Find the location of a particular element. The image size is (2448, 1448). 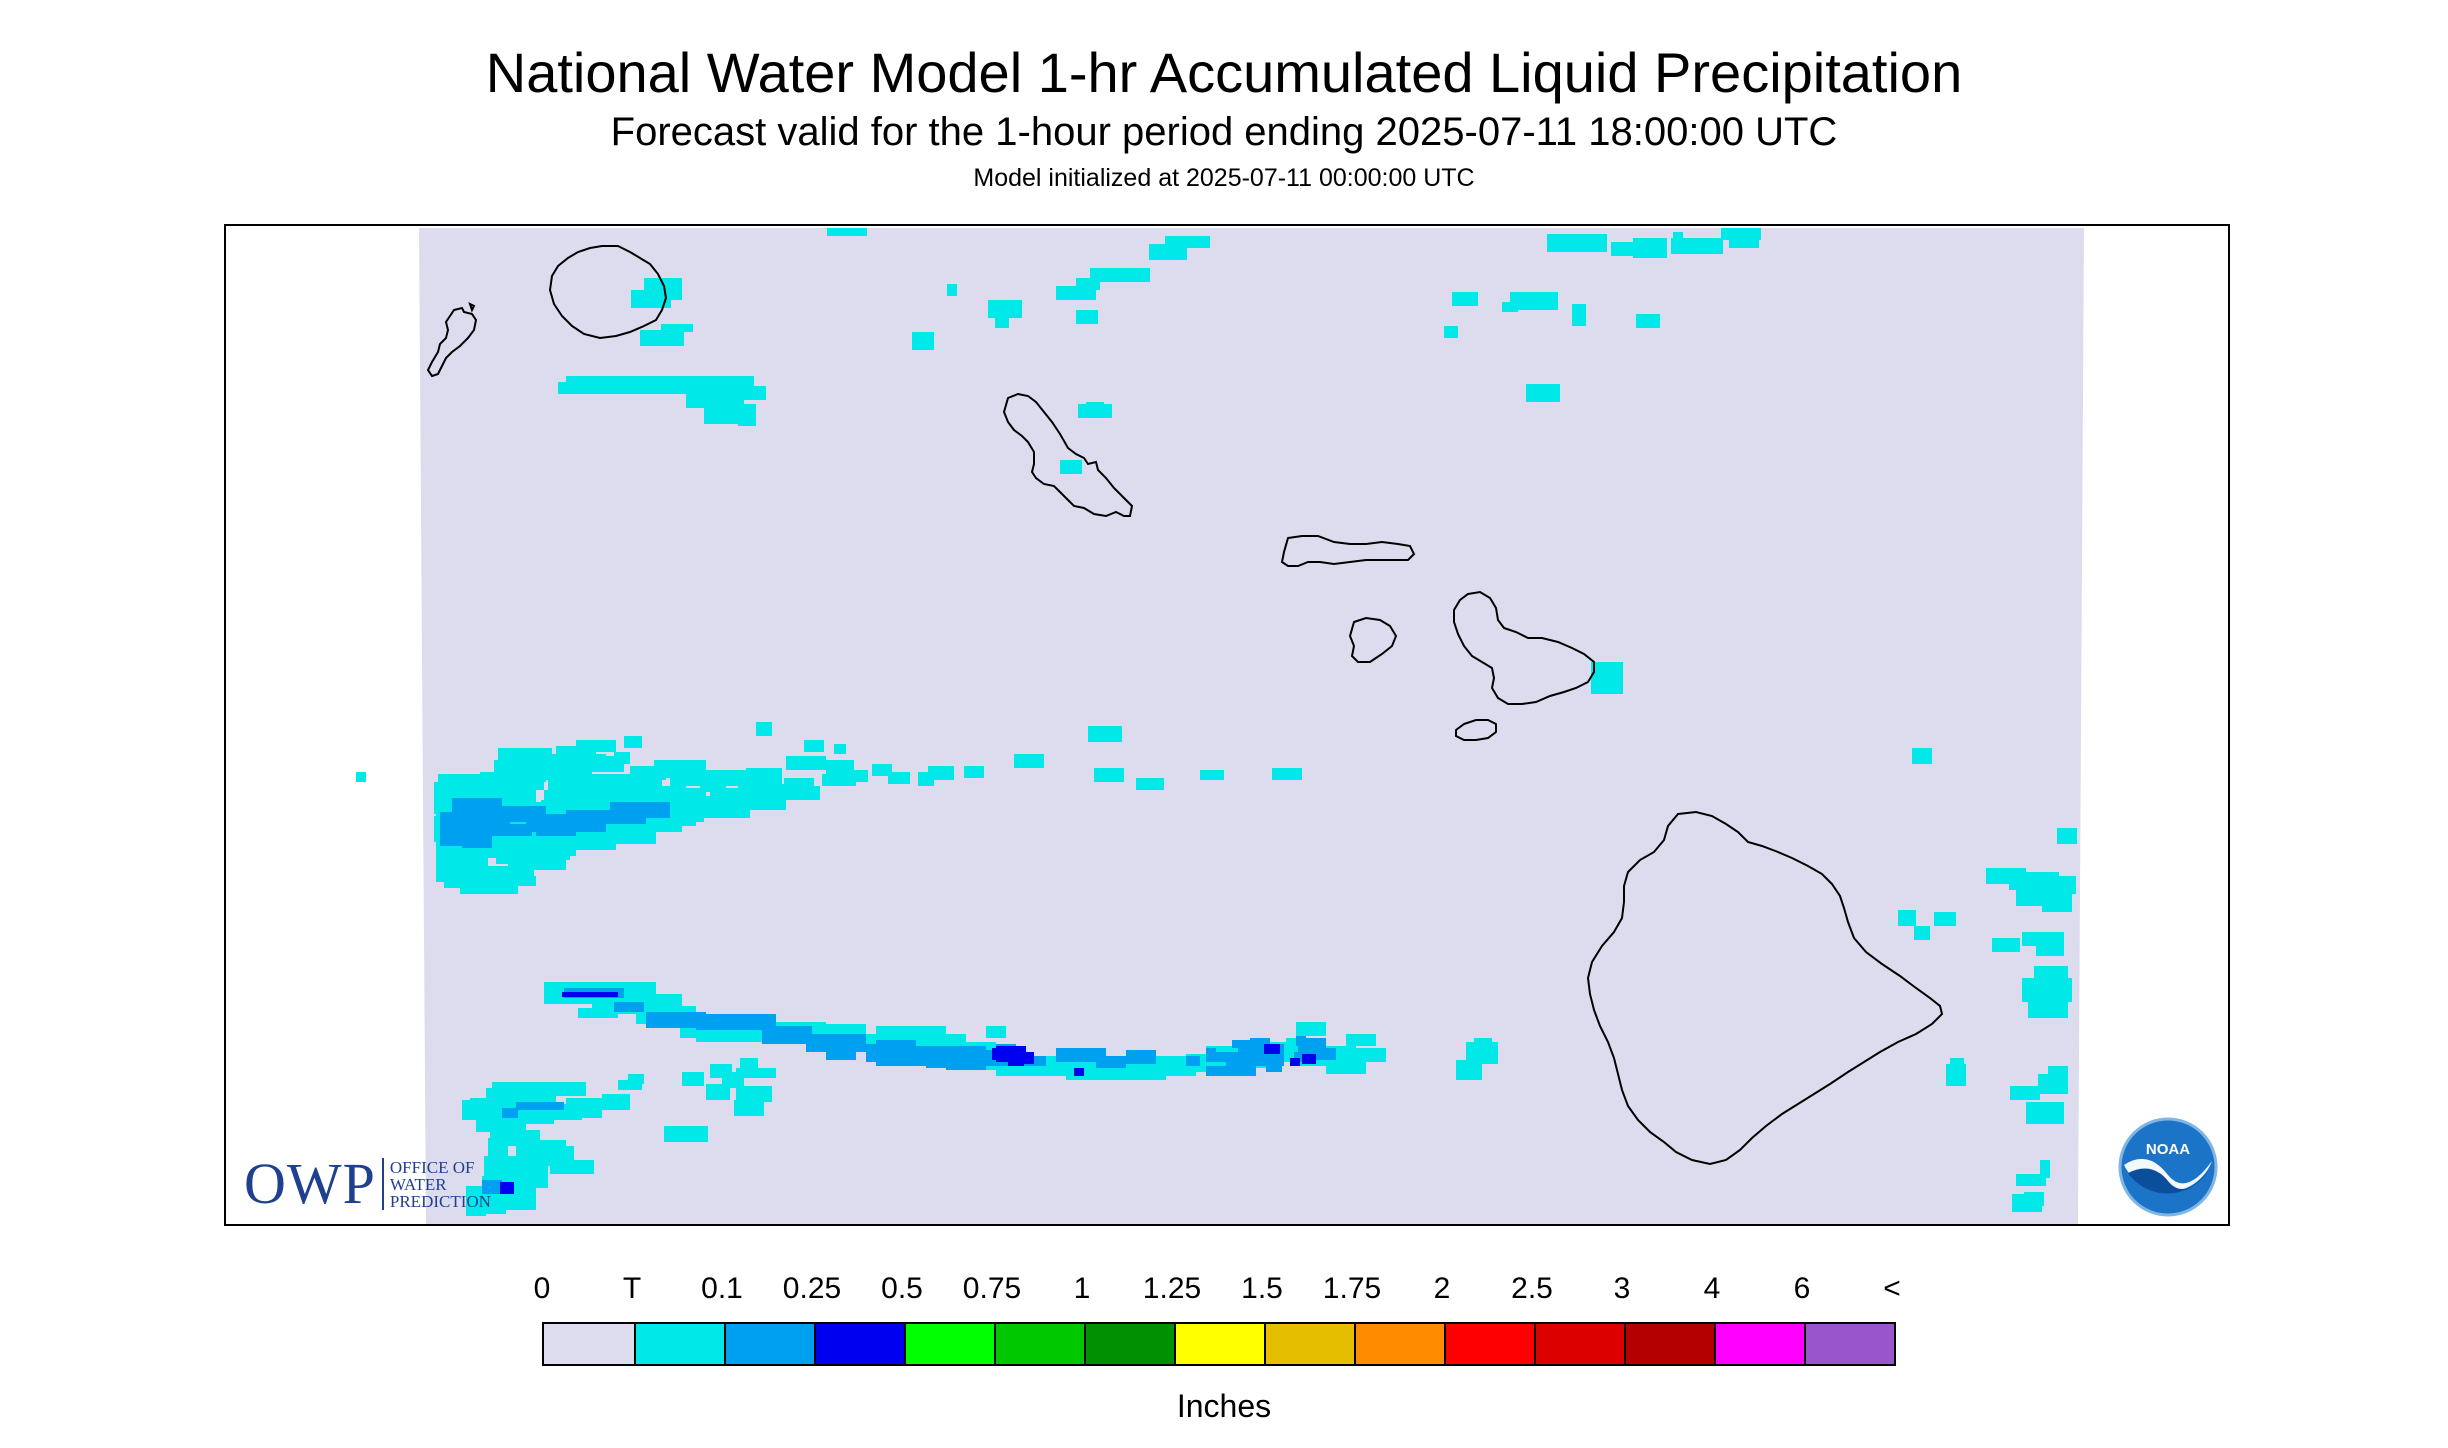

legend-tick-label: 1.25 is located at coordinates (1172, 1288).